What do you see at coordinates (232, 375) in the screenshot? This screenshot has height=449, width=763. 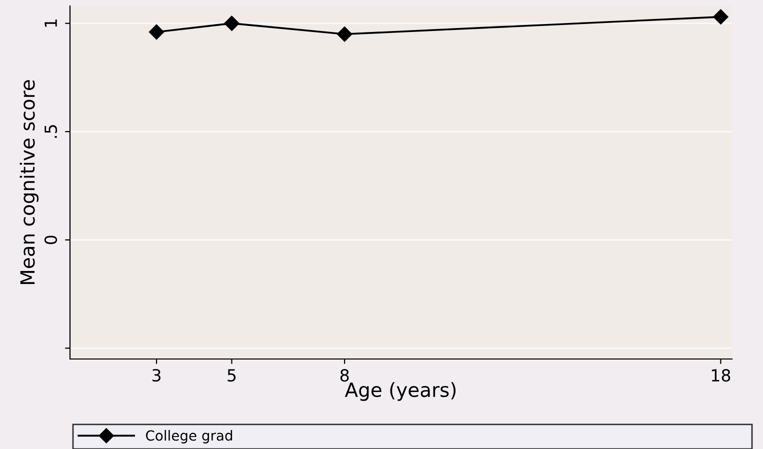 I see `x-tick-label: 5` at bounding box center [232, 375].